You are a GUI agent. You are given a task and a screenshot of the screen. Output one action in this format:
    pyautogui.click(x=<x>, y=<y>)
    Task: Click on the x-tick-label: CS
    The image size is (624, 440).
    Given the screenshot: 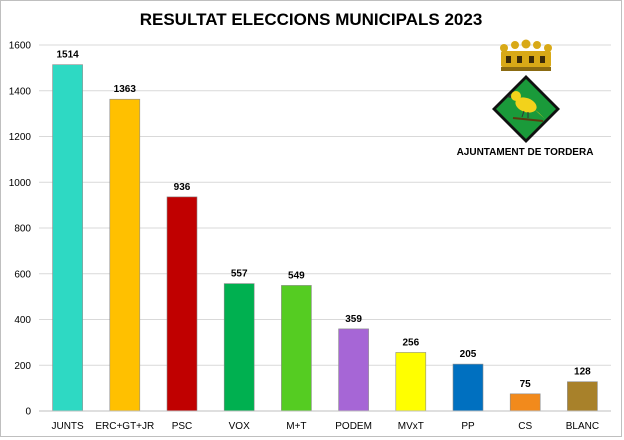 What is the action you would take?
    pyautogui.click(x=525, y=426)
    